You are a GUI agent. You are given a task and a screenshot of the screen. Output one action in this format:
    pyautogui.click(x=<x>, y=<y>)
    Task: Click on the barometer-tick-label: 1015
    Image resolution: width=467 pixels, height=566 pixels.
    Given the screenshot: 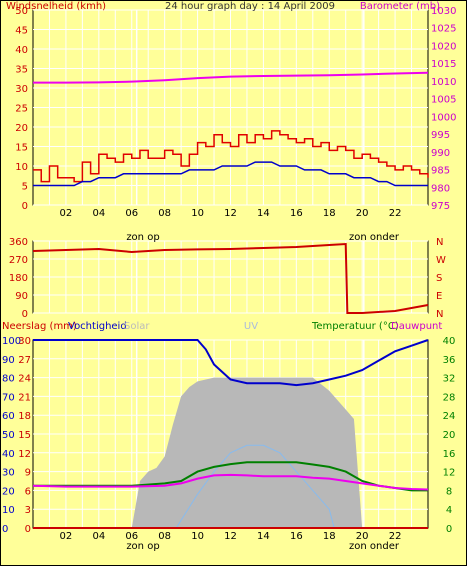 What is the action you would take?
    pyautogui.click(x=443, y=64)
    